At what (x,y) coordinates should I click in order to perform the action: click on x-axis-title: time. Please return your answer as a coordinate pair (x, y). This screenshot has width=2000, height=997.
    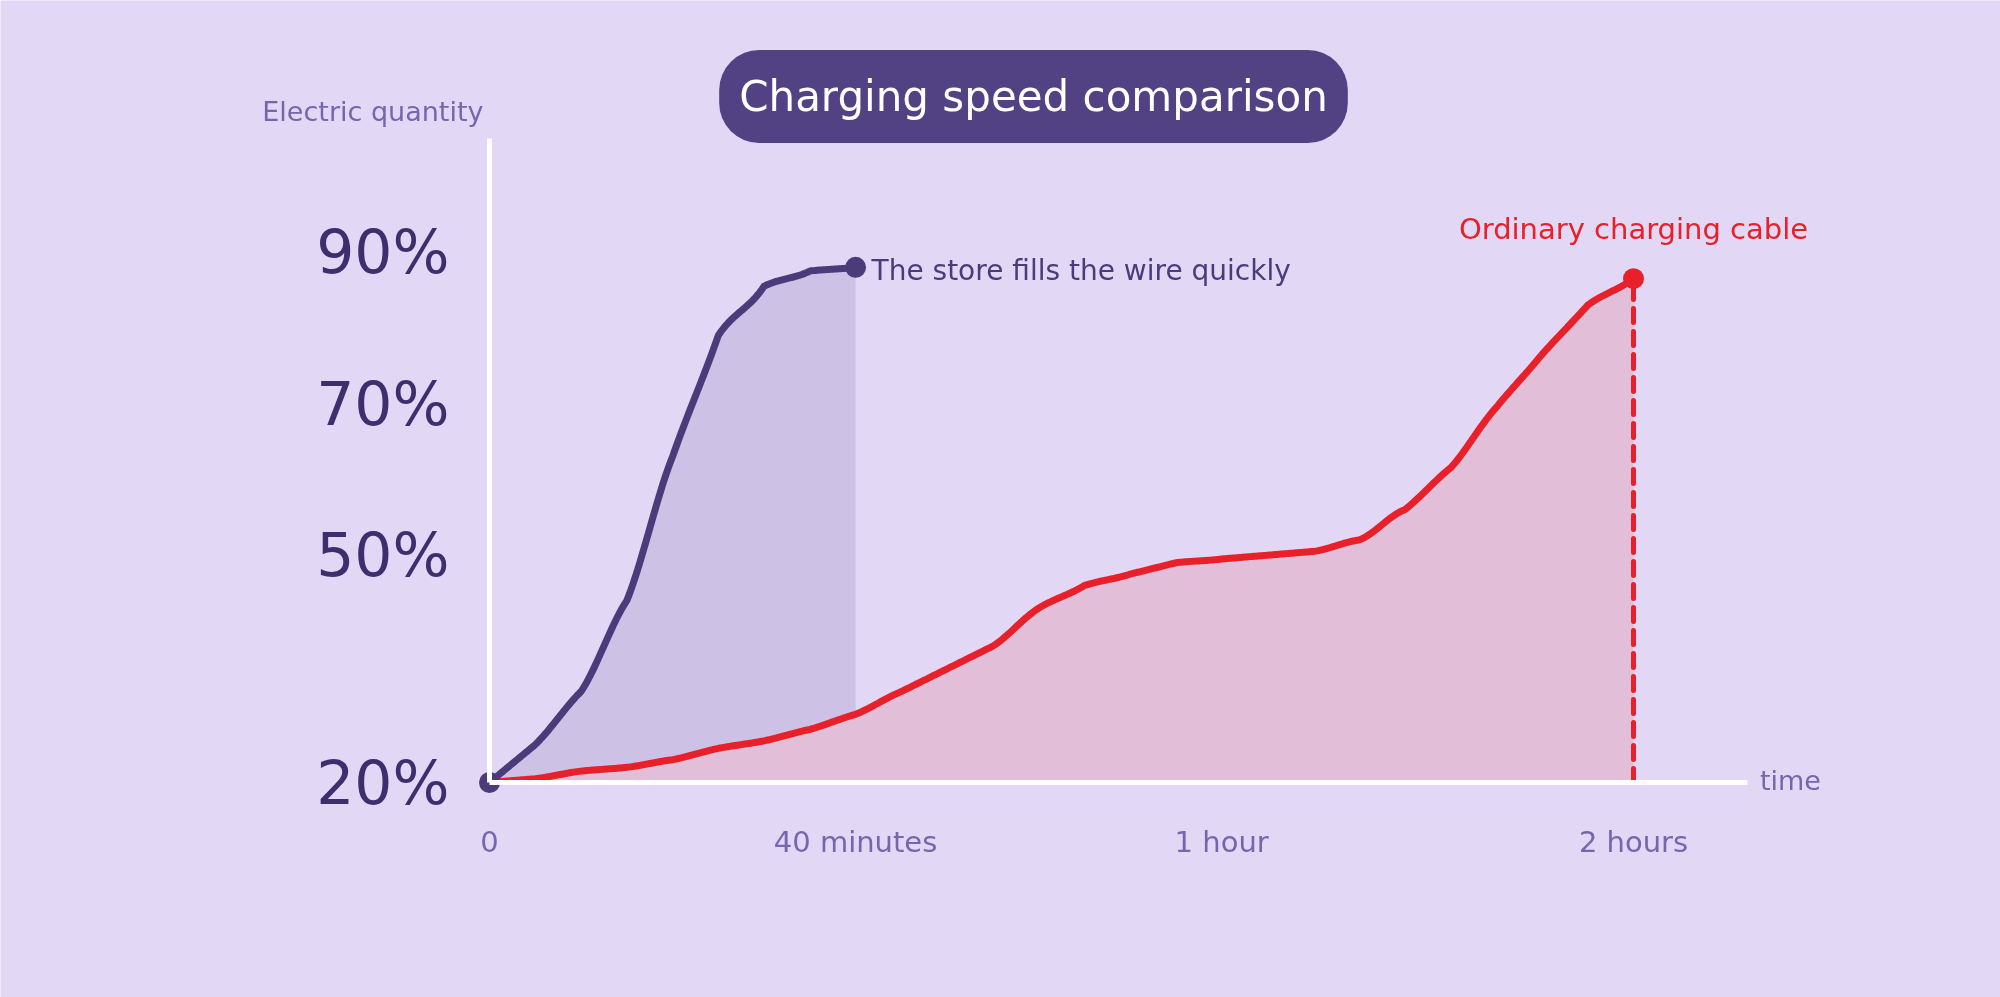
    Looking at the image, I should click on (1790, 780).